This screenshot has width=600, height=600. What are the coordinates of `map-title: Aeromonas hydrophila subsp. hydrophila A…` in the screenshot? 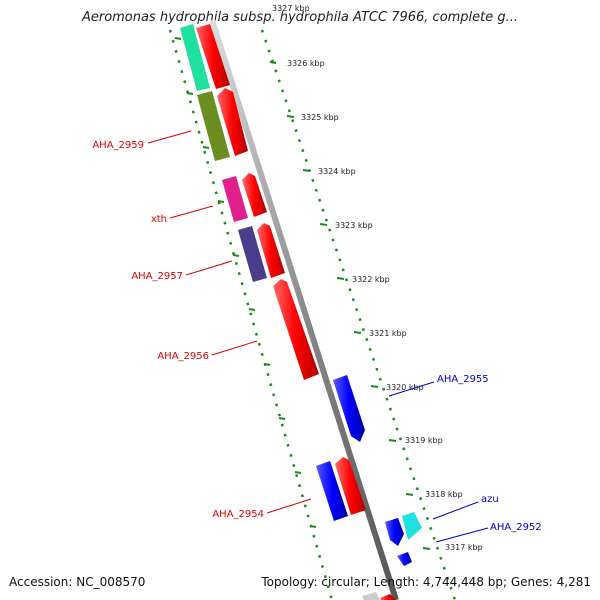 It's located at (300, 17).